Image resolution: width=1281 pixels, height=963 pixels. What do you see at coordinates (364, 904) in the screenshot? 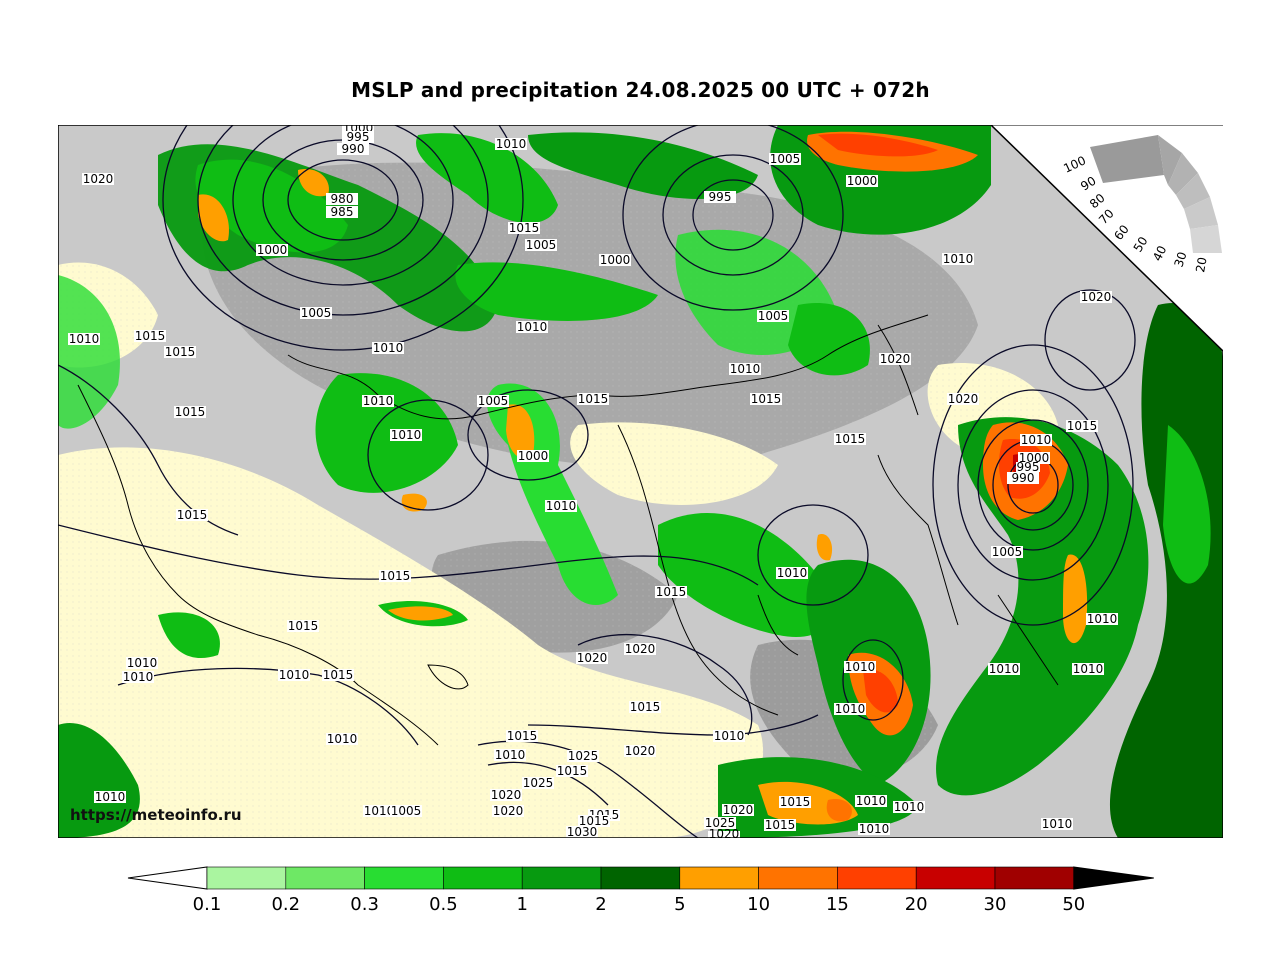
I see `colorbar-tick-label: 0.3` at bounding box center [364, 904].